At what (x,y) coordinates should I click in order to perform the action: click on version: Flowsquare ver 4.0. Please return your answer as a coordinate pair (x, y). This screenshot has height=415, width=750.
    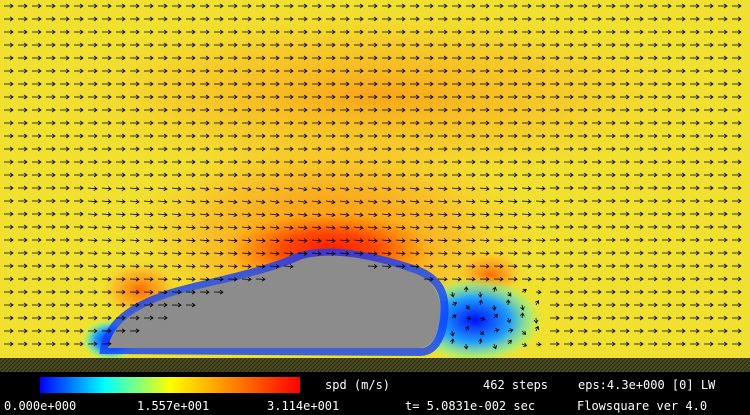
    Looking at the image, I should click on (642, 406).